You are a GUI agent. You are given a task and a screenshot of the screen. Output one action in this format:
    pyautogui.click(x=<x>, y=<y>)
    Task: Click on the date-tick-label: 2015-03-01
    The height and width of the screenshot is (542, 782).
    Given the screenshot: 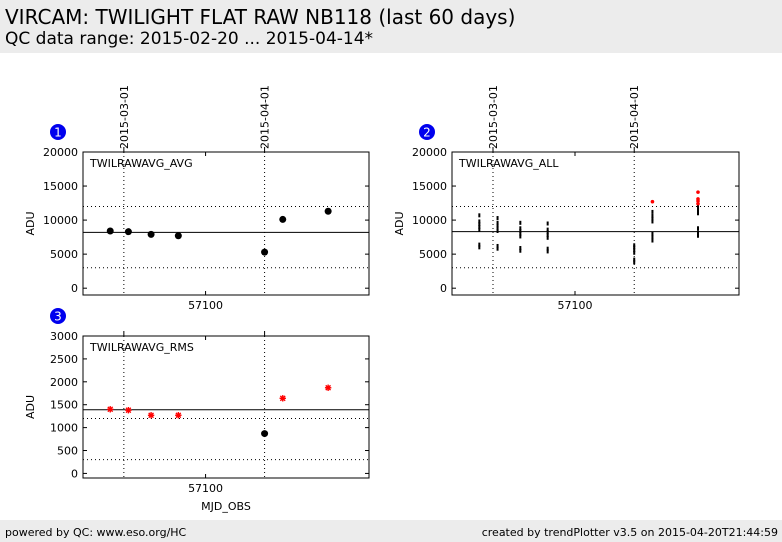 What is the action you would take?
    pyautogui.click(x=124, y=117)
    